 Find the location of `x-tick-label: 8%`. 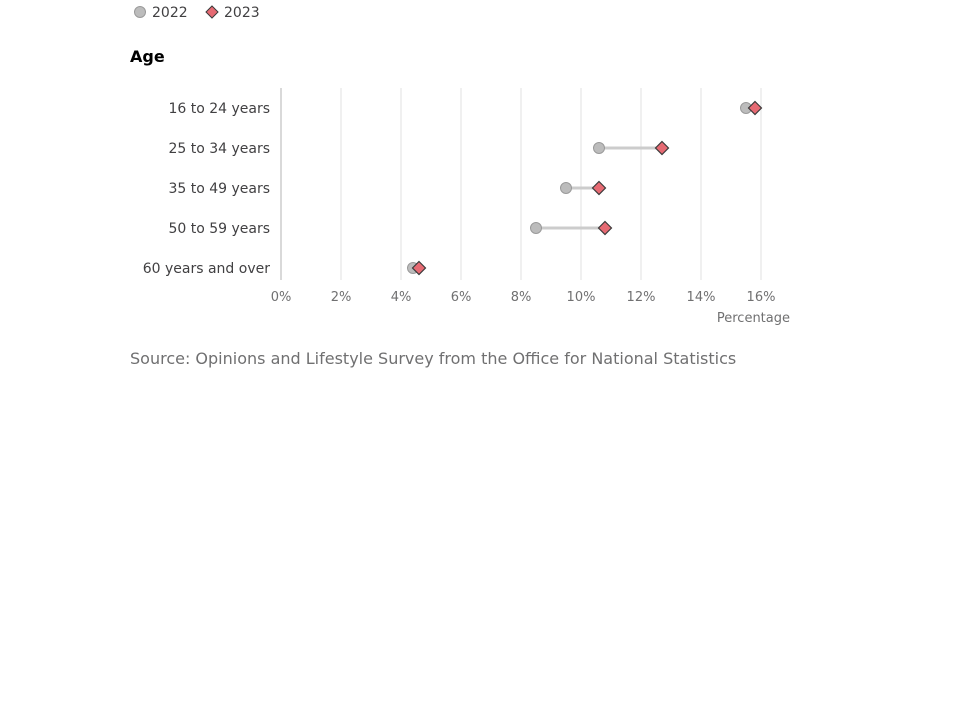

x-tick-label: 8% is located at coordinates (521, 297).